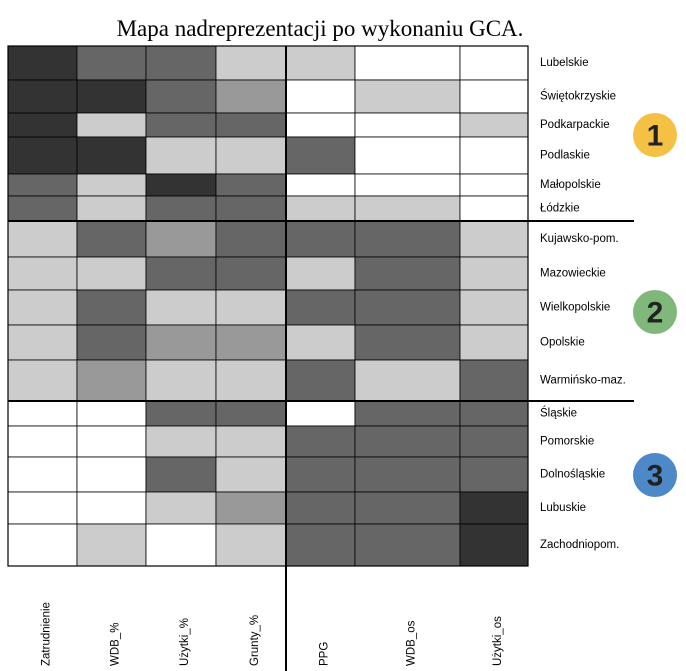 Image resolution: width=686 pixels, height=671 pixels. I want to click on group-number: 1, so click(655, 136).